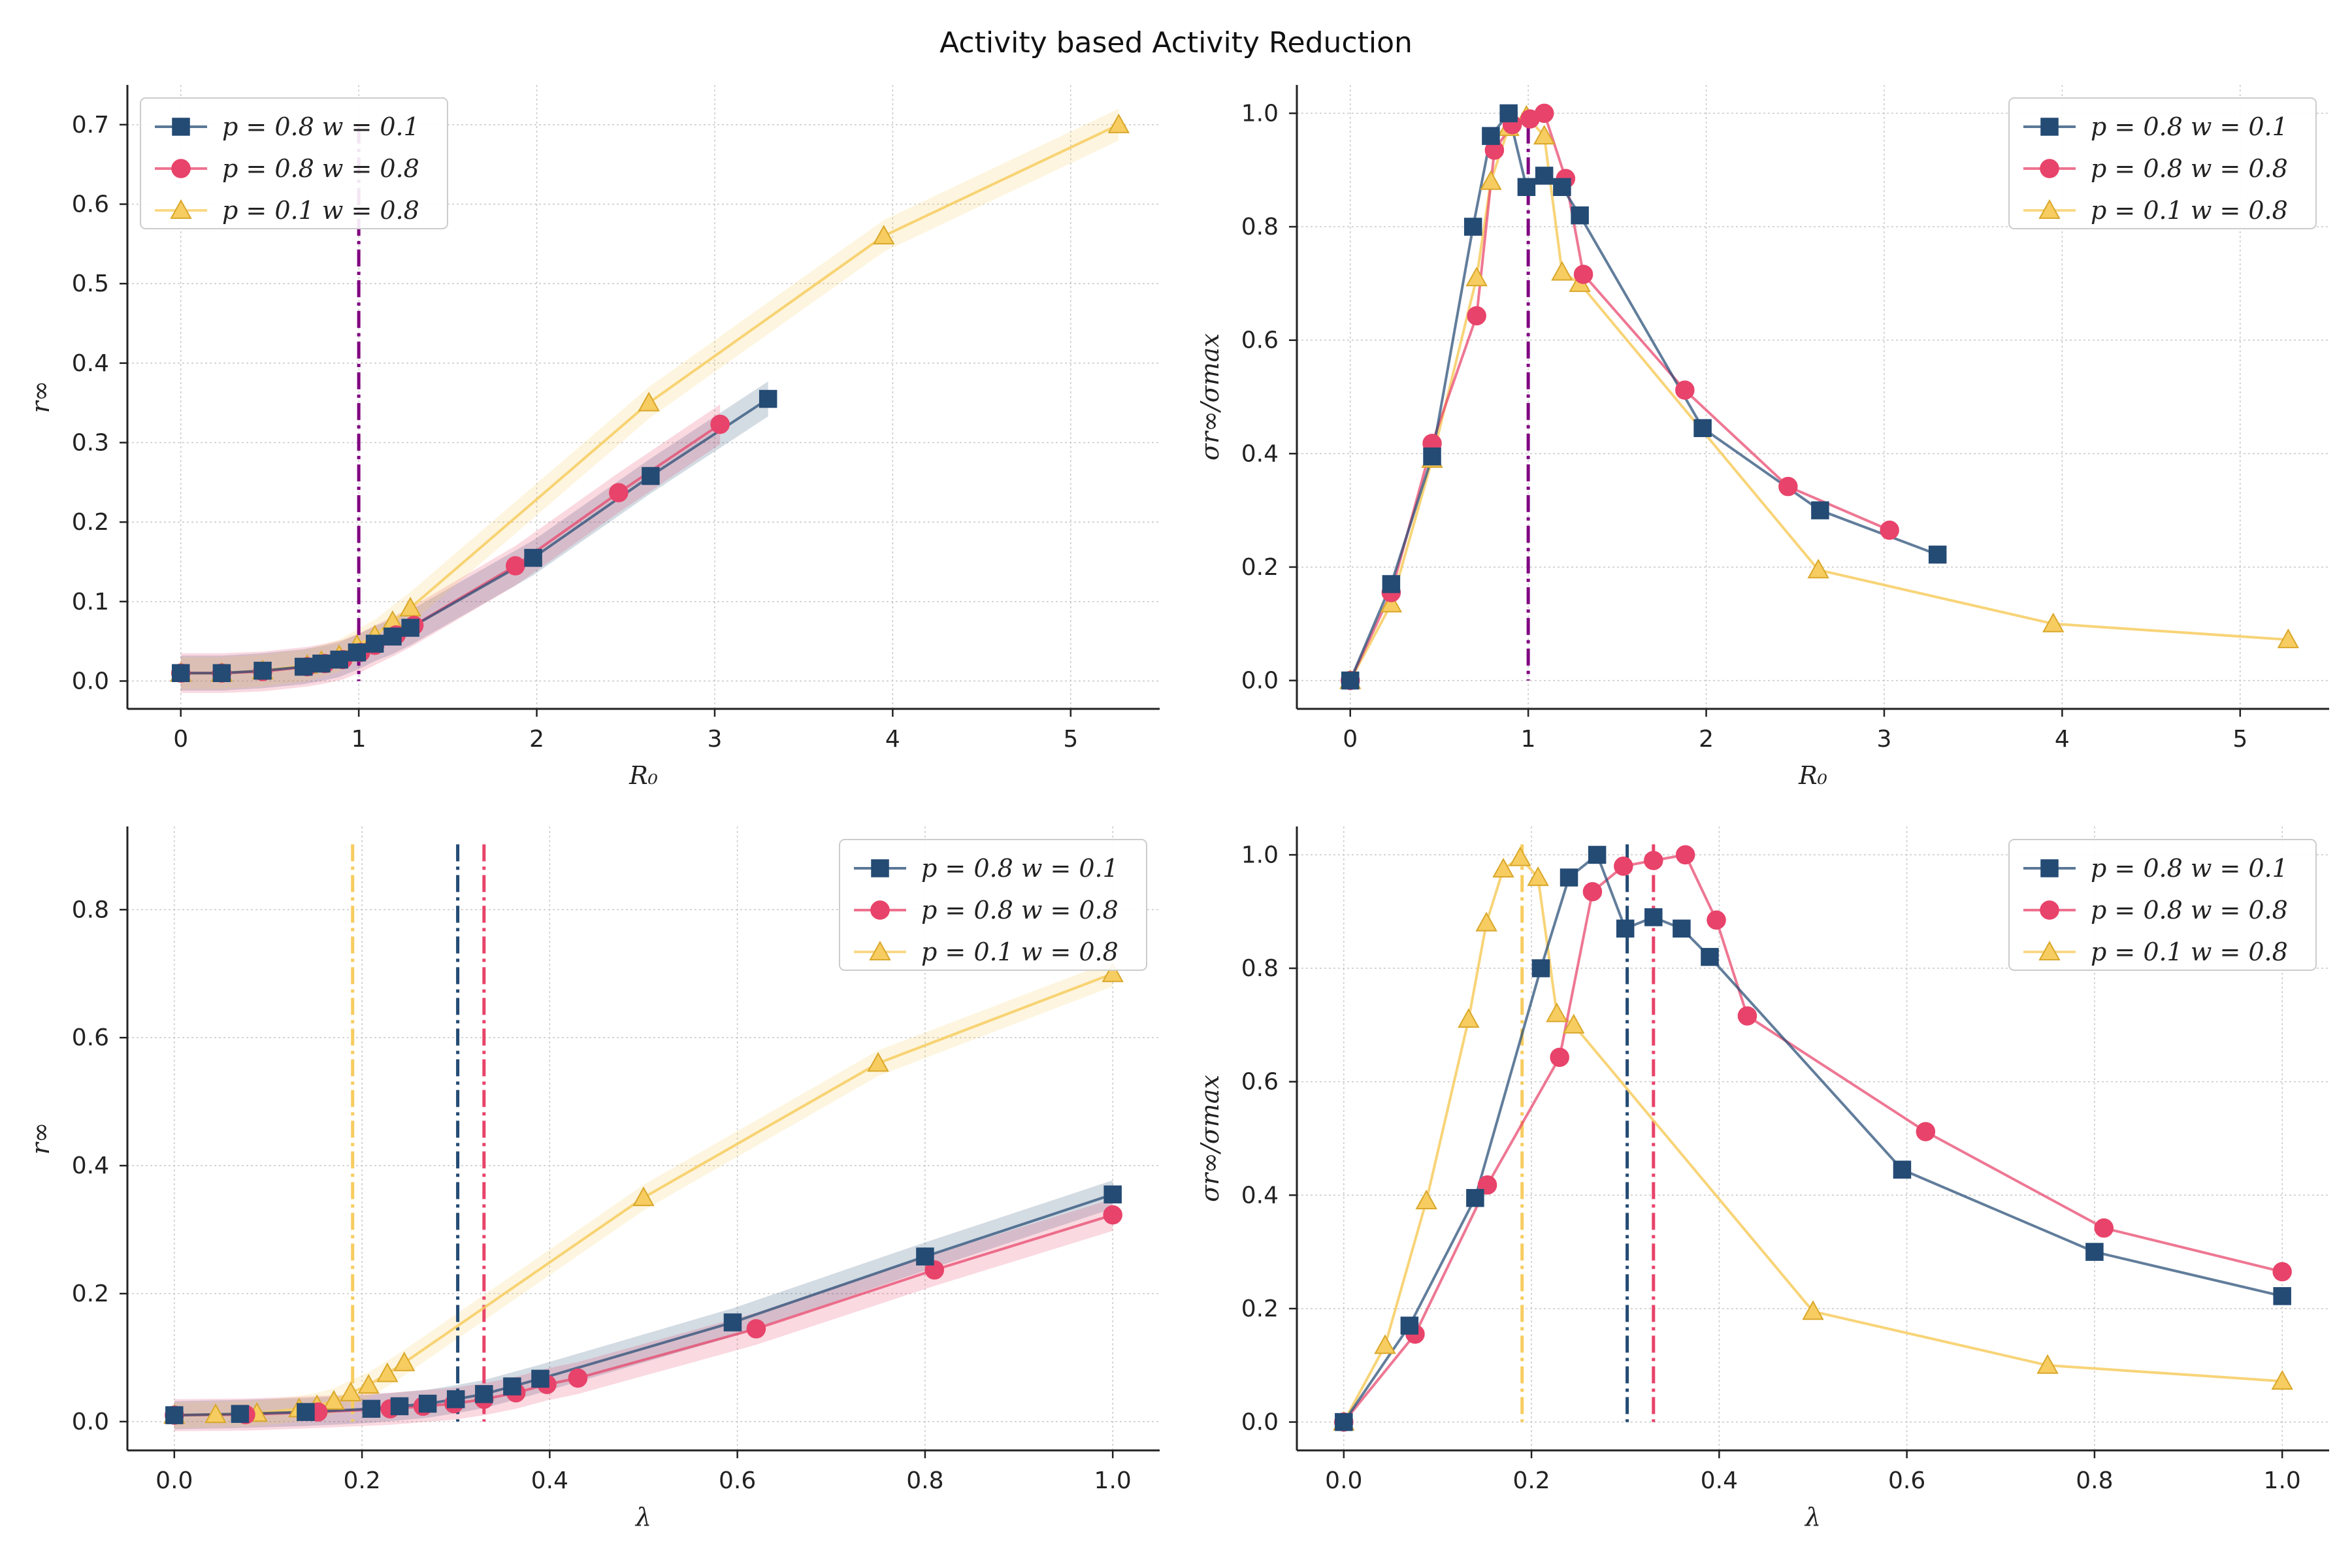  I want to click on y-tick-label: 0.4, so click(90, 1165).